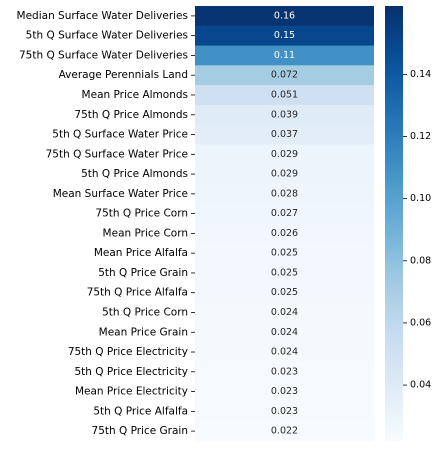 The height and width of the screenshot is (449, 443). Describe the element at coordinates (131, 372) in the screenshot. I see `row-label: 5th Q Price Electricity` at that location.